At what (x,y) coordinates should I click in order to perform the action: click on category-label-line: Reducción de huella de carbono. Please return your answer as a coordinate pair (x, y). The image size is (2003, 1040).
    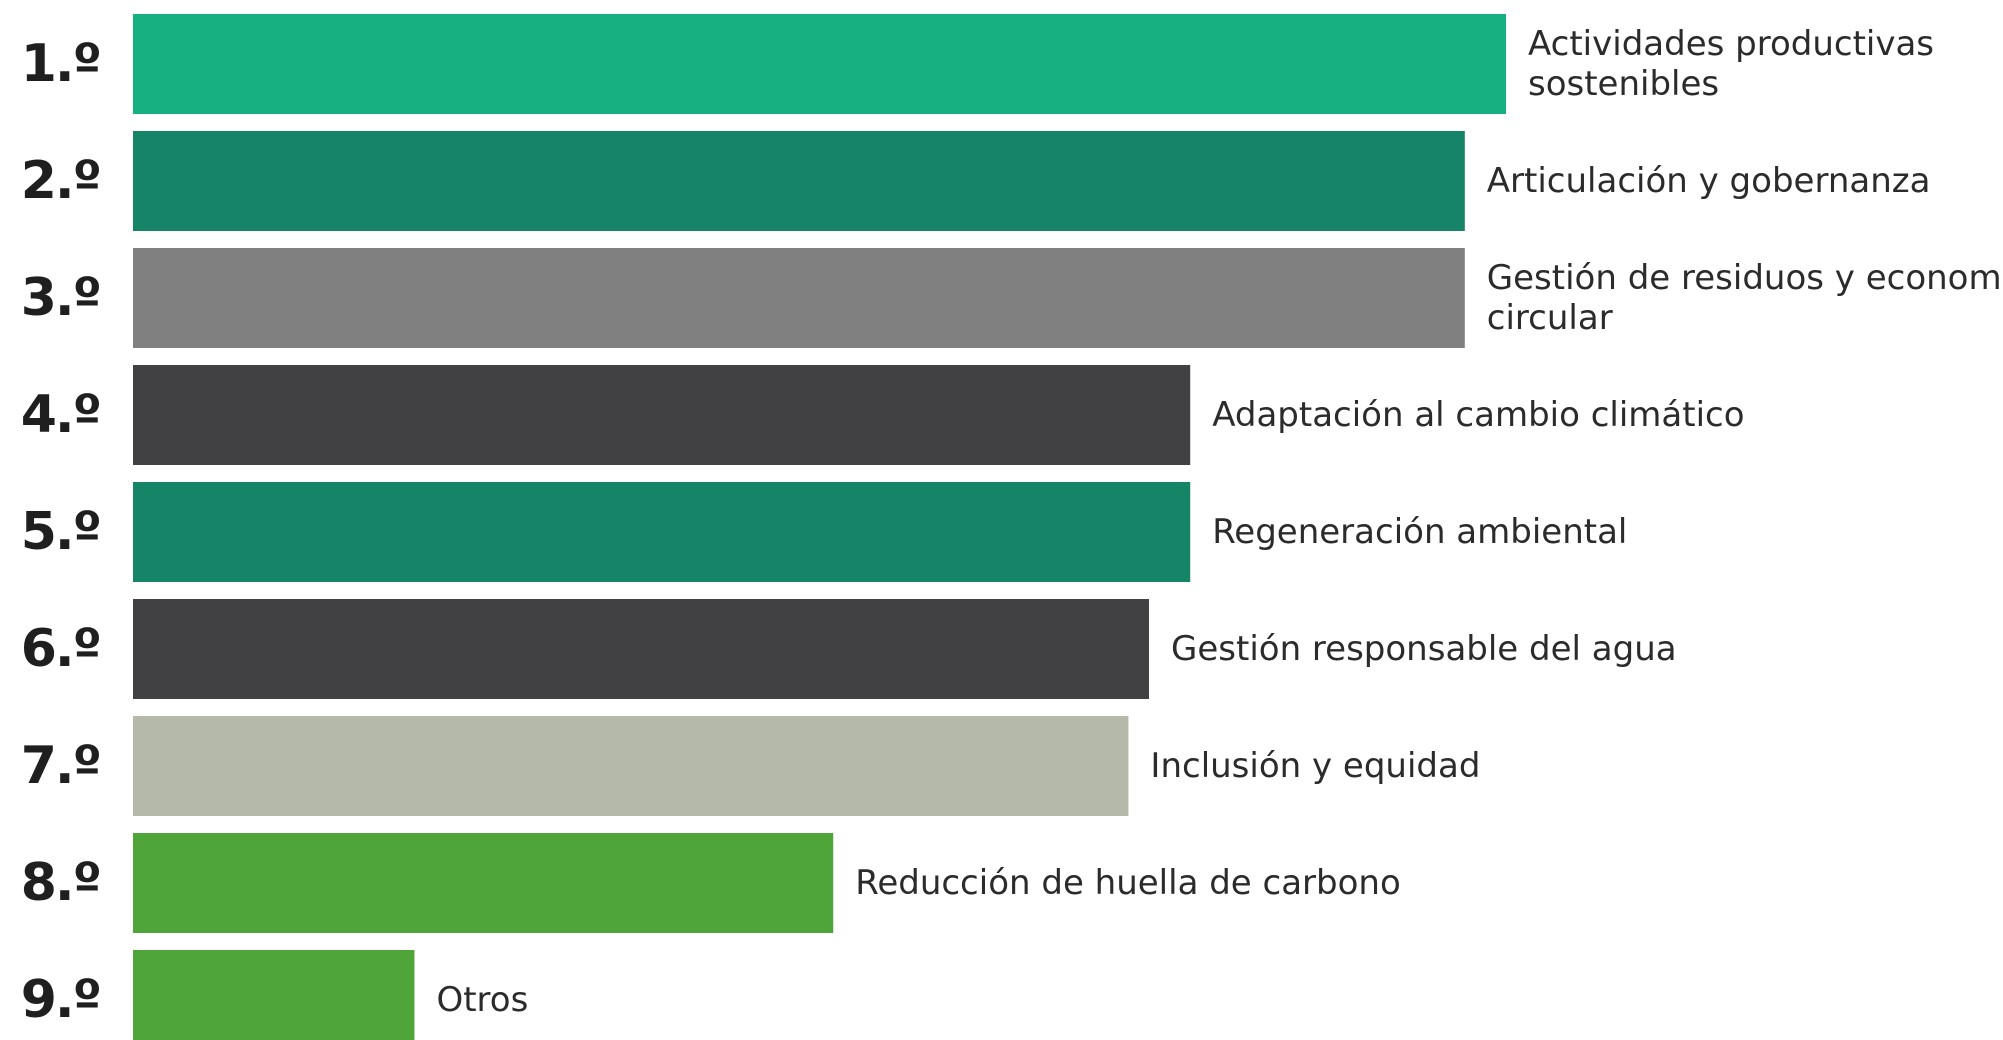
    Looking at the image, I should click on (1128, 883).